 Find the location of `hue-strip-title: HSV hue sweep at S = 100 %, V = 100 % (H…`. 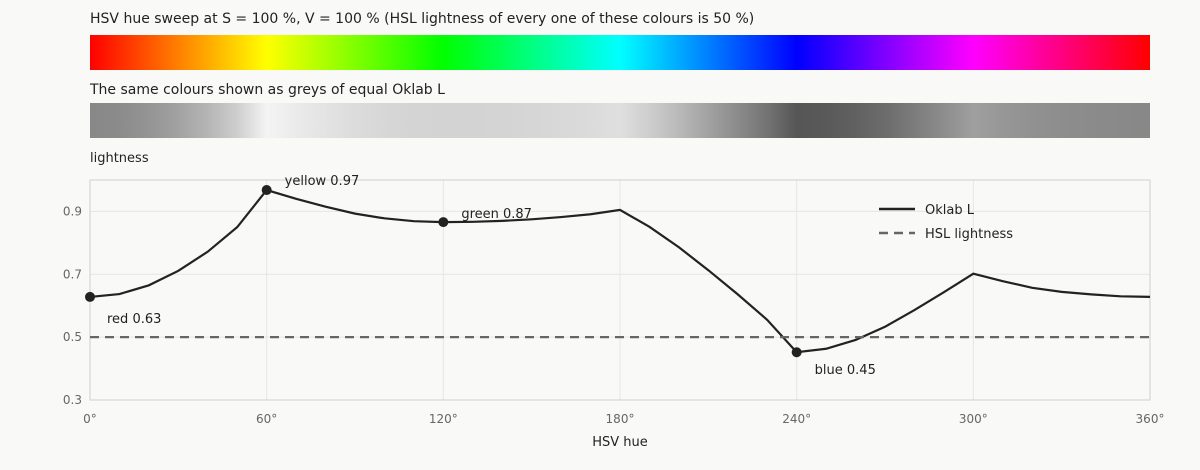

hue-strip-title: HSV hue sweep at S = 100 %, V = 100 % (H… is located at coordinates (422, 19).